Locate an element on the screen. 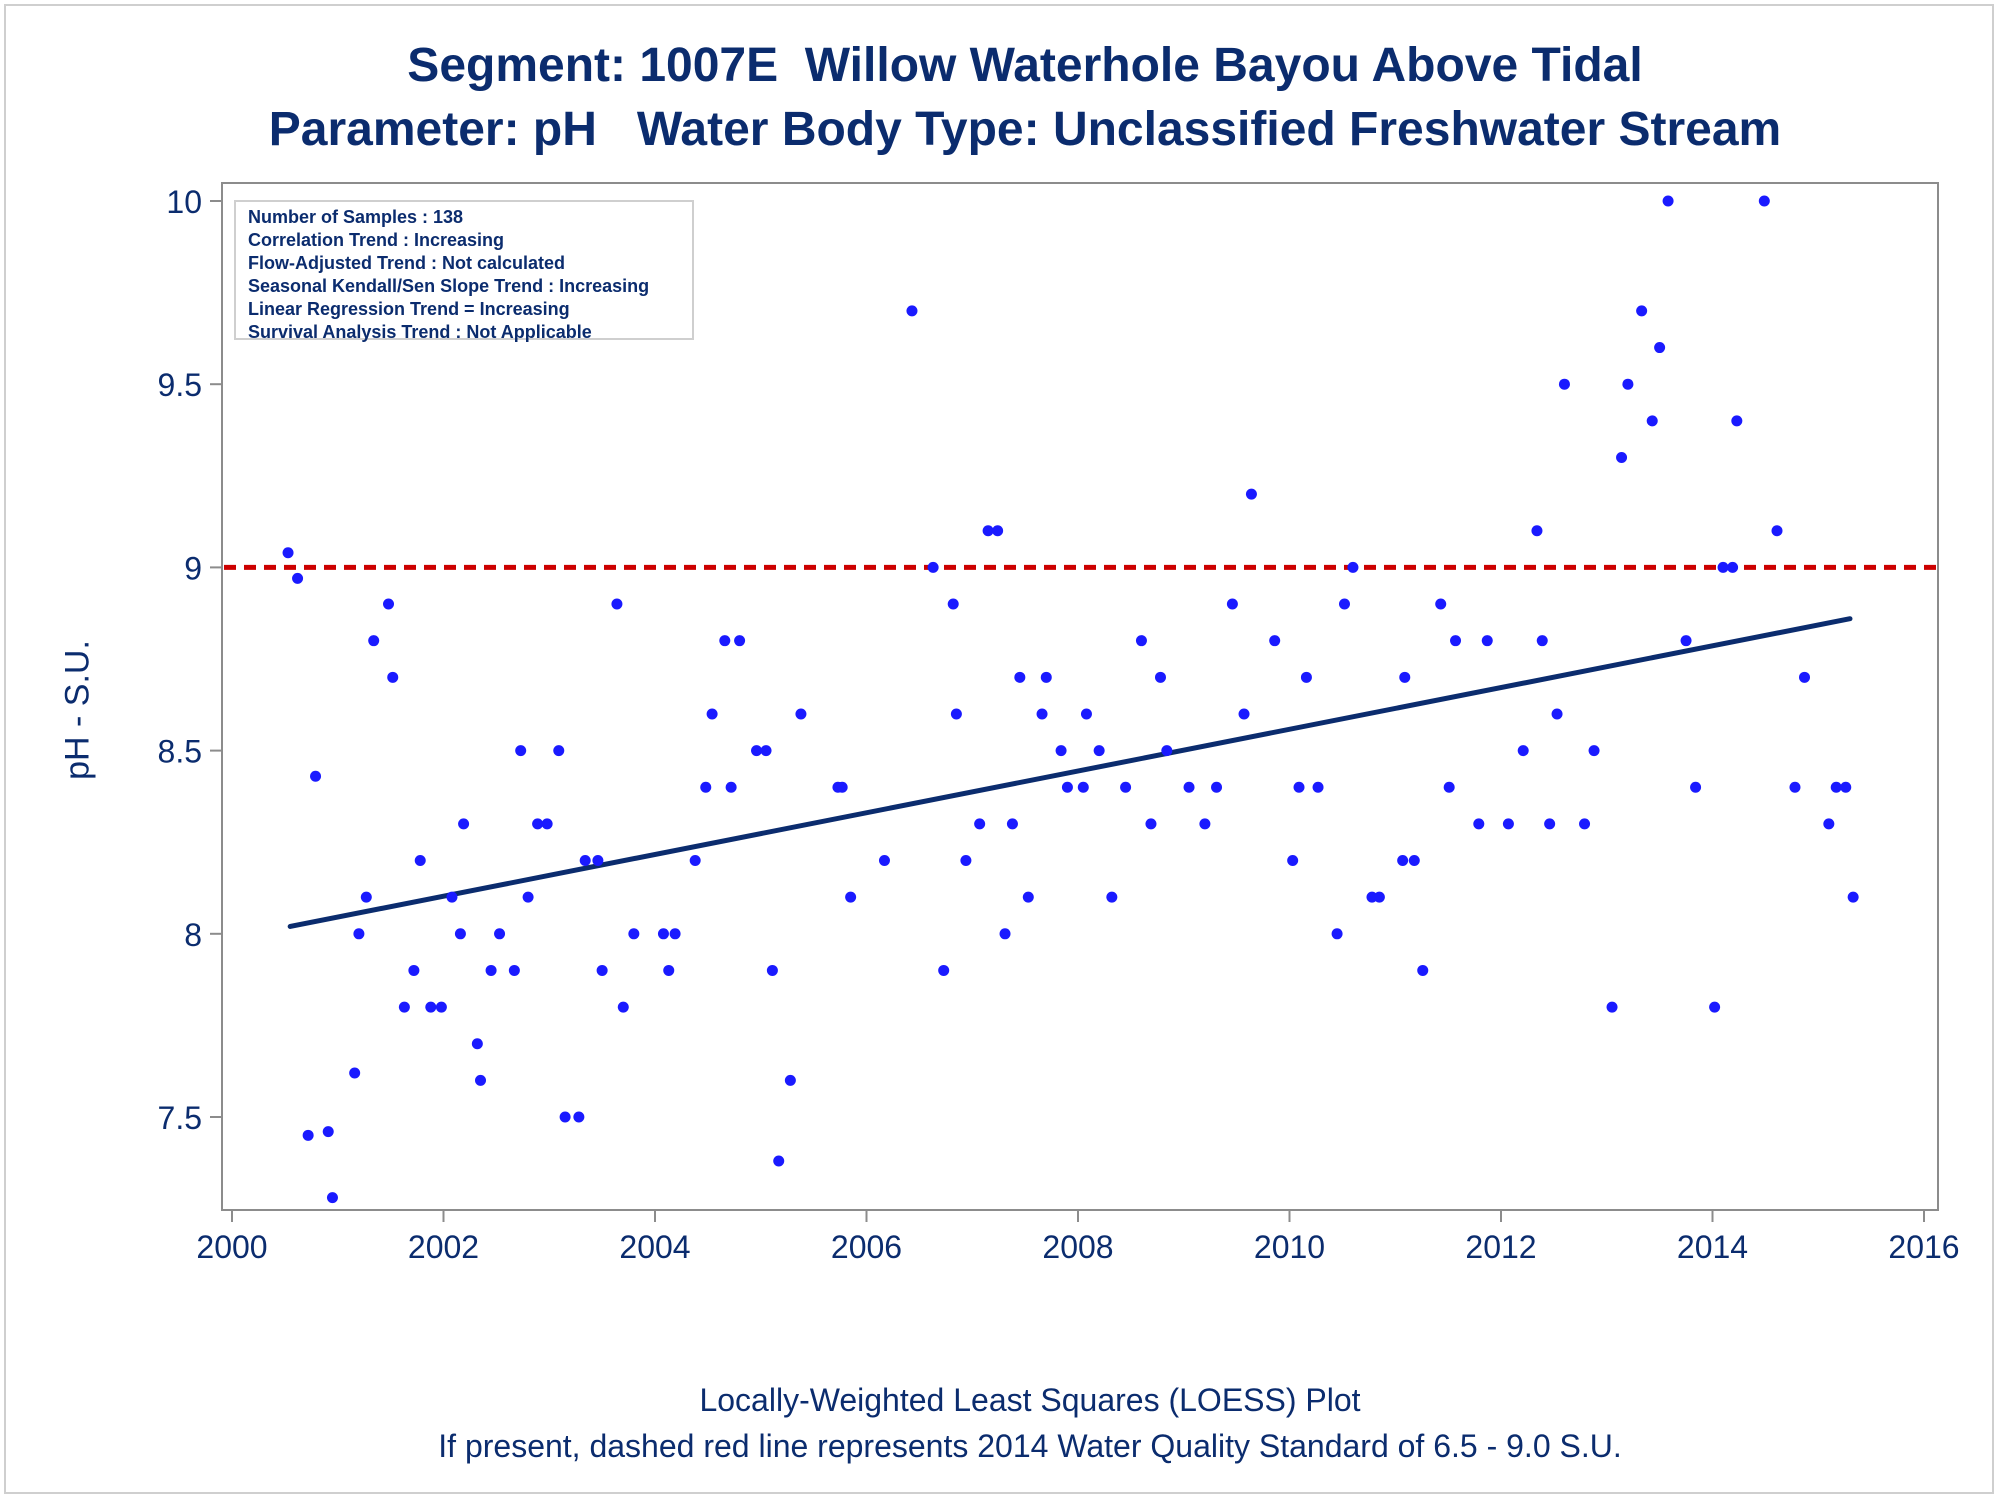  stat-correlation-trend: Correlation Trend : Increasing is located at coordinates (376, 240).